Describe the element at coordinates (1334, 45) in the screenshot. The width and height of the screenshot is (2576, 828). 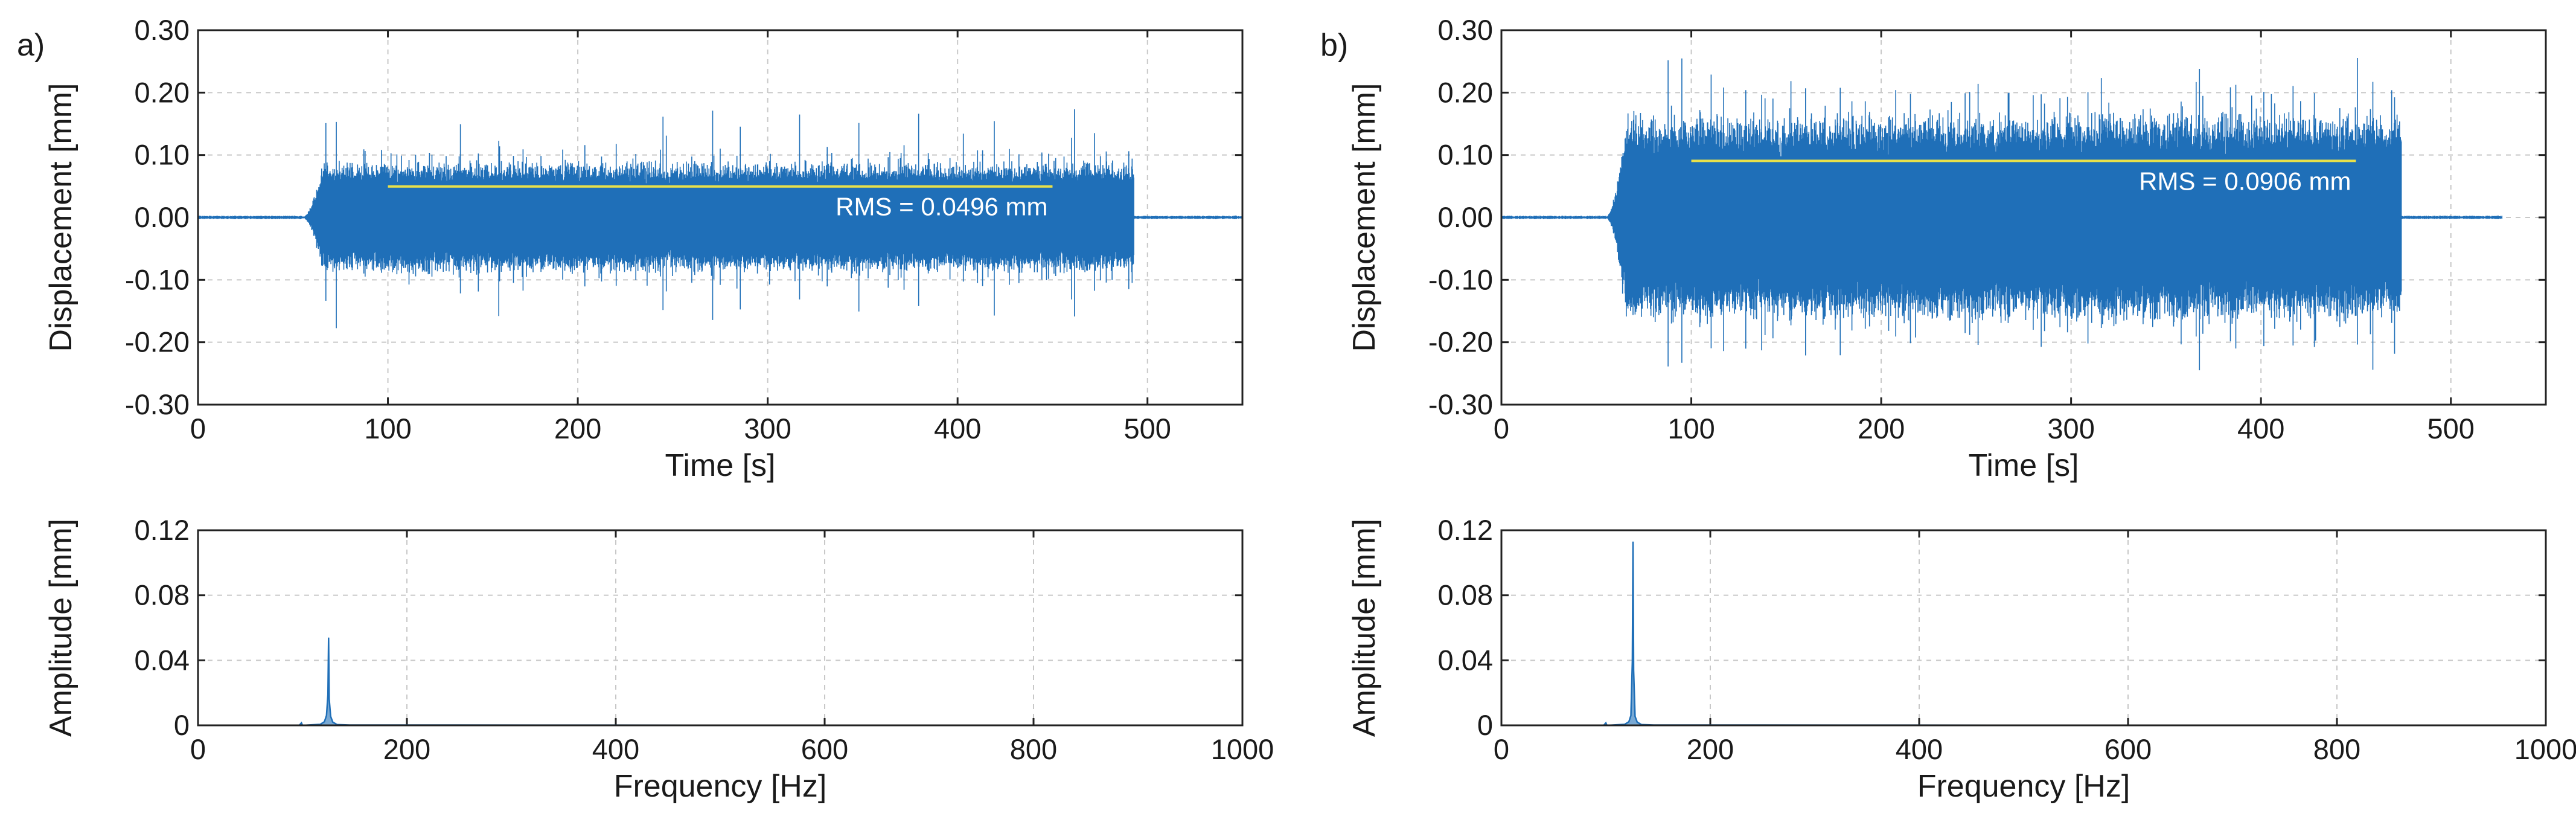
I see `panel-label: b)` at that location.